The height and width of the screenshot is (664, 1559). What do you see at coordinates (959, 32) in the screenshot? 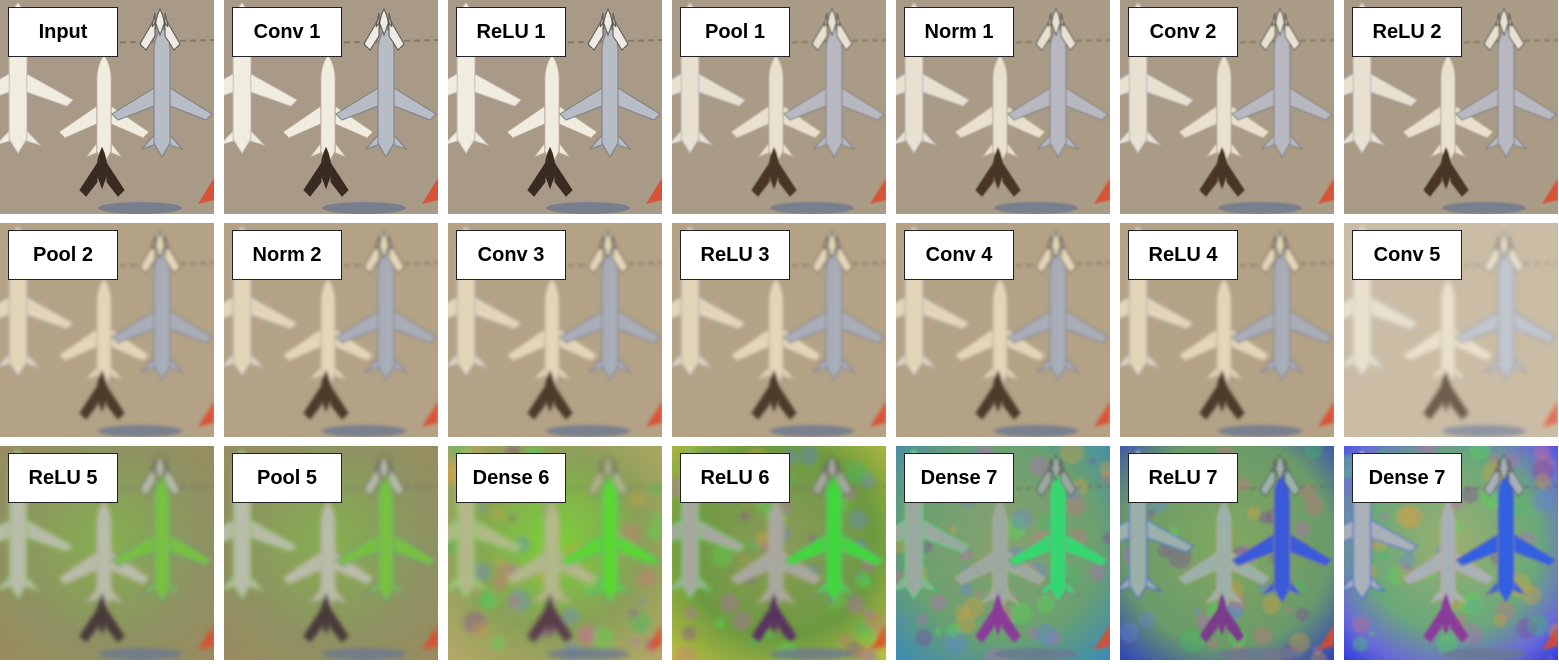
I see `layer-label: Norm 1` at bounding box center [959, 32].